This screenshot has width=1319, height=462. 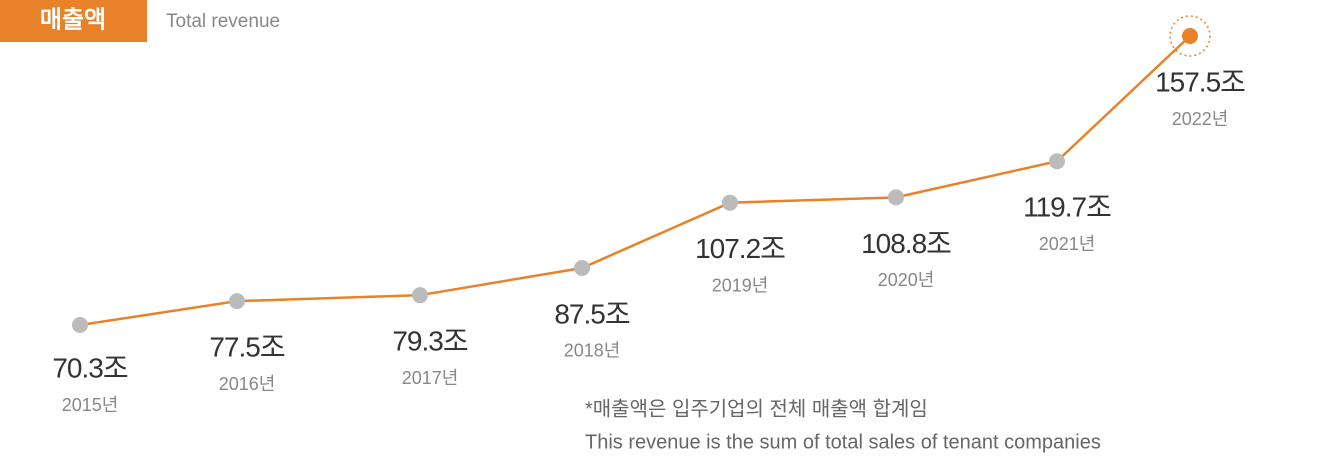 I want to click on value-label: 157.5조, so click(x=1200, y=81).